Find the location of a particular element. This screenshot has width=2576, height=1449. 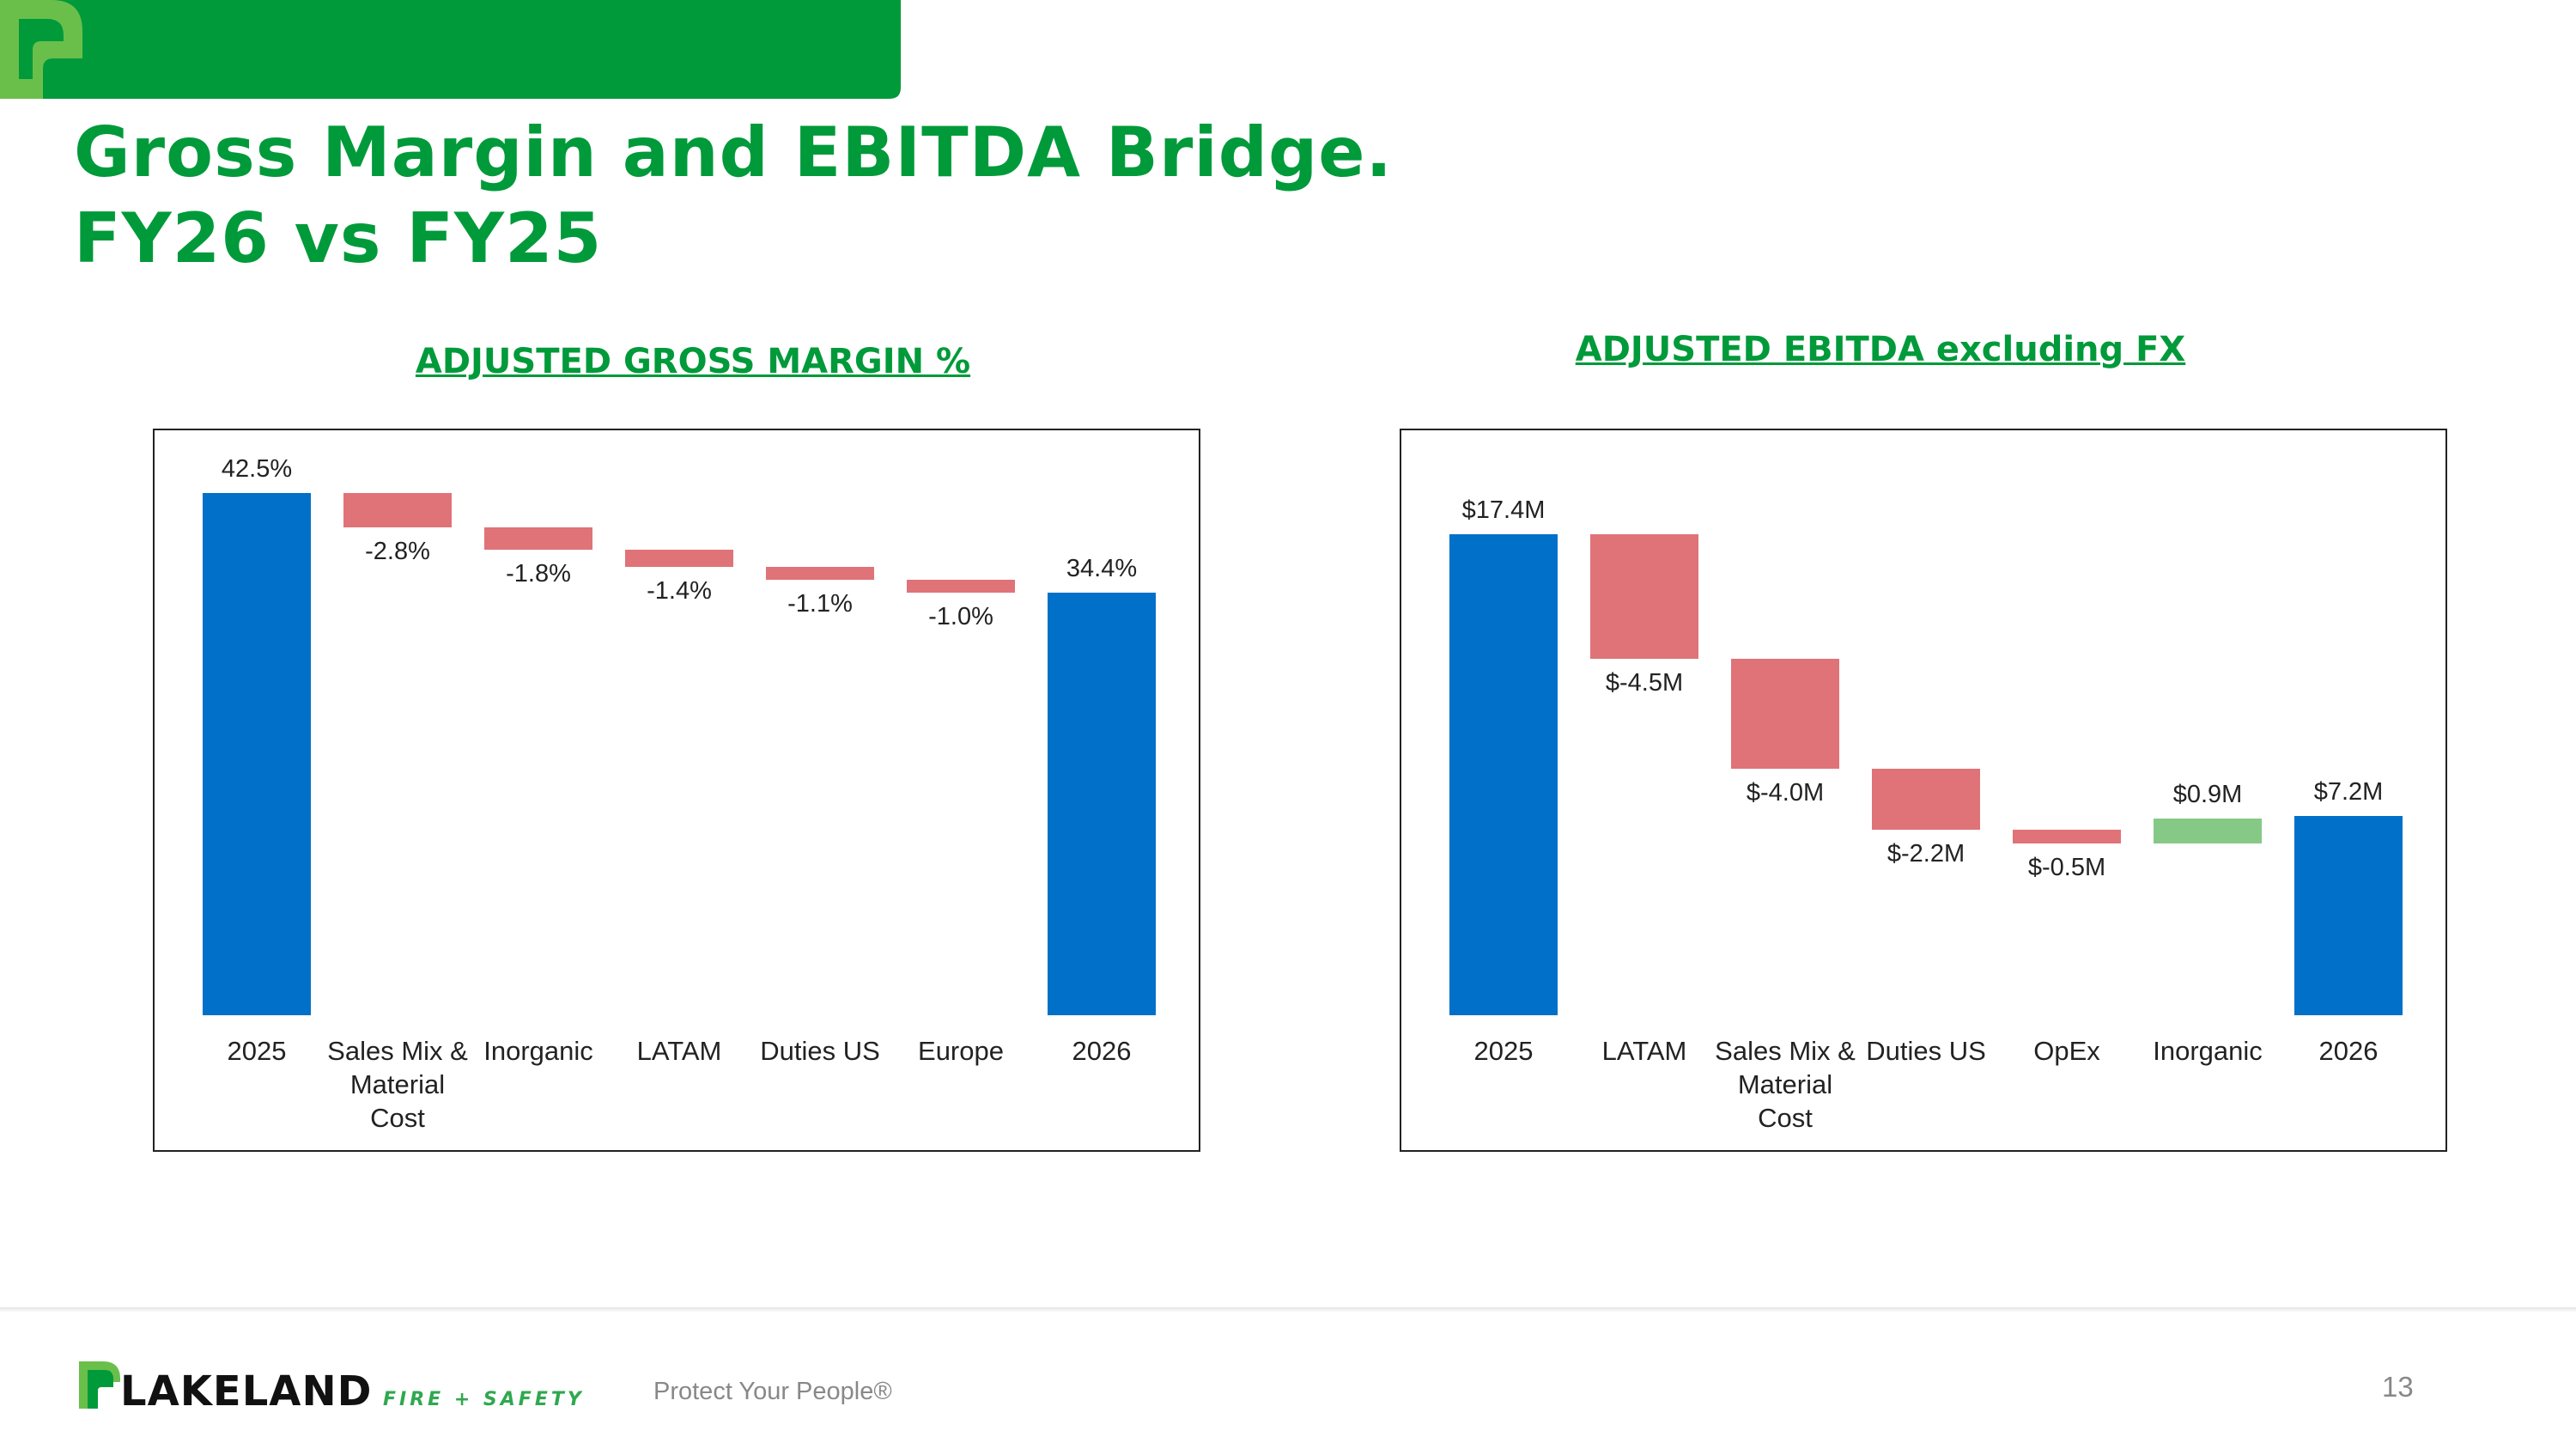

value-label: $7.2M is located at coordinates (2348, 792).